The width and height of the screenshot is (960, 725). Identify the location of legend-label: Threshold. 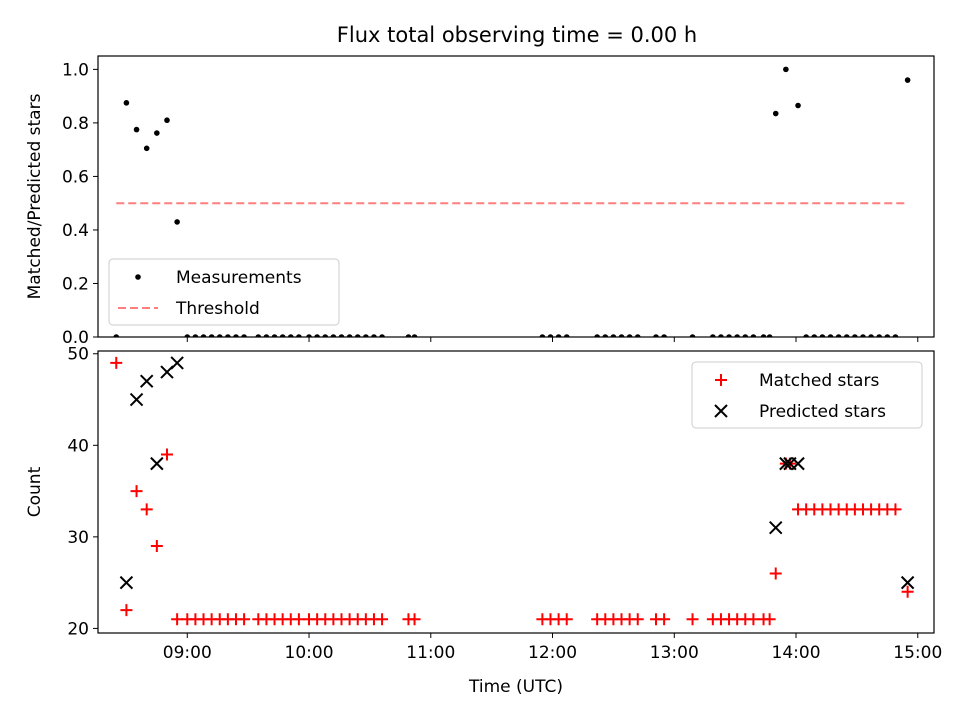
(217, 309).